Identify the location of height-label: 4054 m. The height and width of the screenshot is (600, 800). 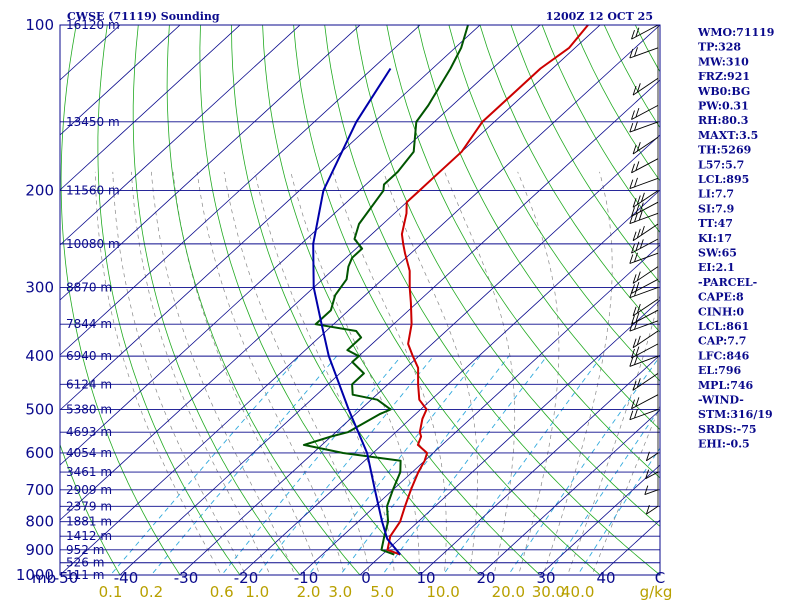
(89, 453).